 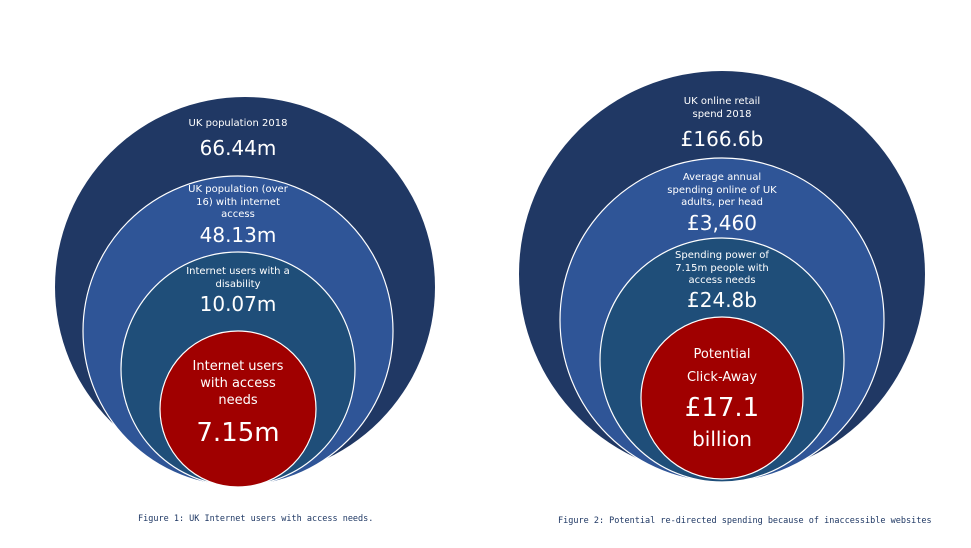 I want to click on uk-population-value: 66.44m, so click(x=238, y=148).